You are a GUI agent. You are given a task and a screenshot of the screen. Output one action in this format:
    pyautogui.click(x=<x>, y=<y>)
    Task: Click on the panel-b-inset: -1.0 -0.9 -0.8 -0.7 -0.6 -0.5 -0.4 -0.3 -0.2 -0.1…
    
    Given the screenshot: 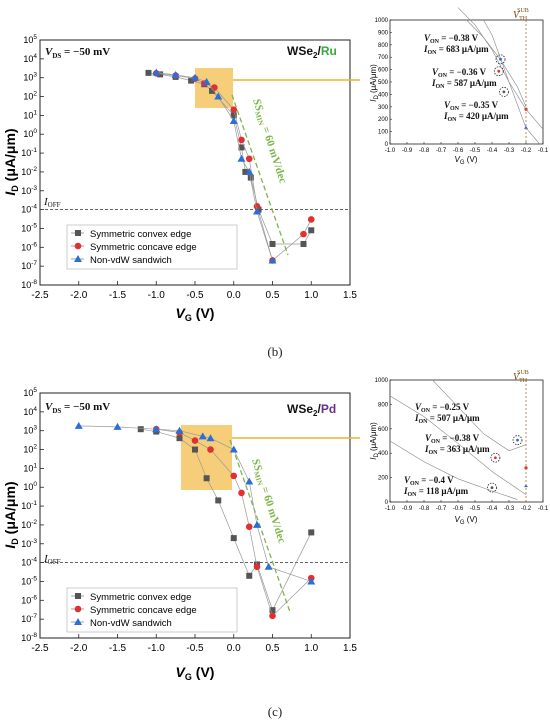 What is the action you would take?
    pyautogui.click(x=459, y=86)
    